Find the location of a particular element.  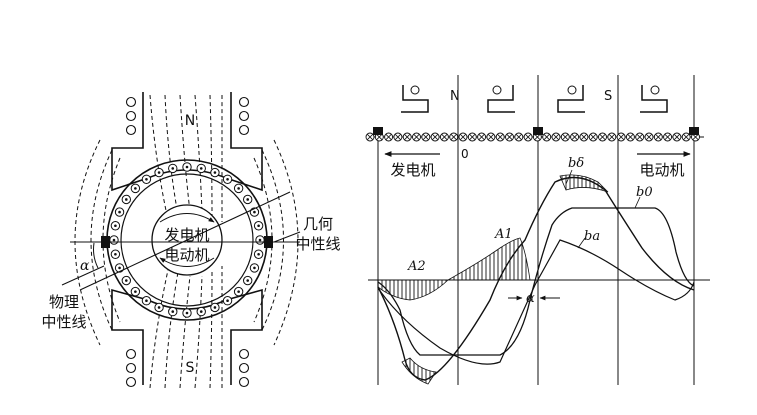

b0-label: b0 is located at coordinates (644, 192).